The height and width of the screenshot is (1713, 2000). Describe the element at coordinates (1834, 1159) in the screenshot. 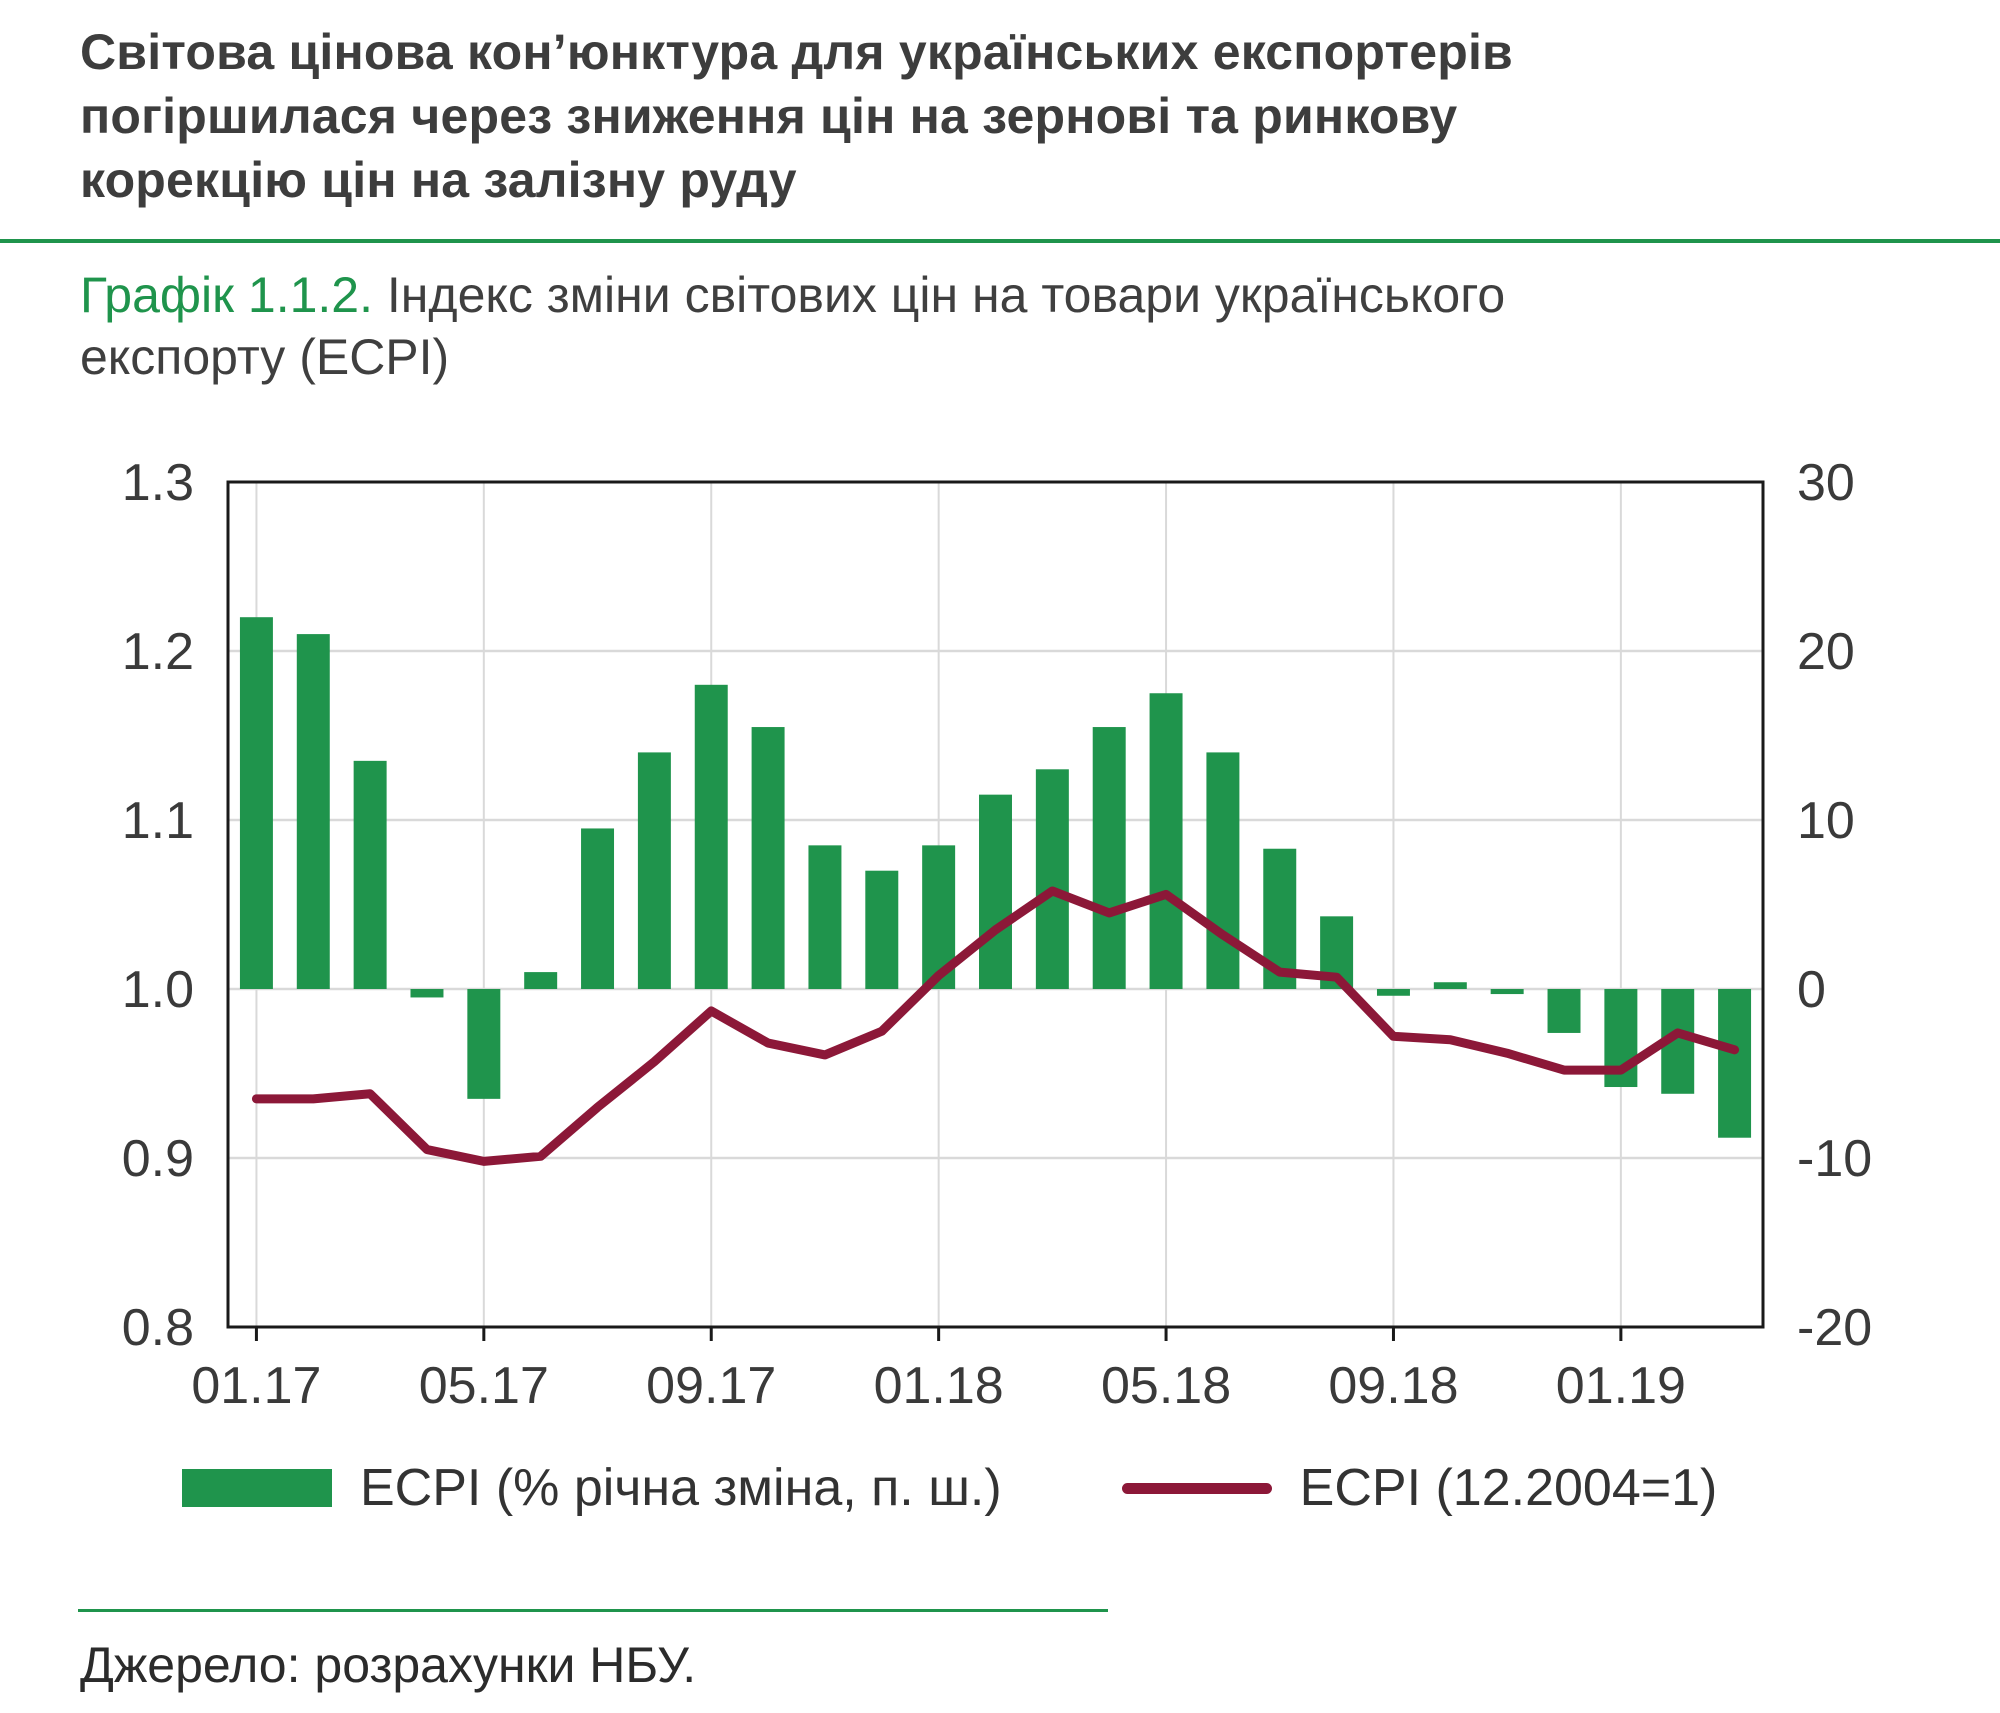

I see `svg-text: -10` at that location.